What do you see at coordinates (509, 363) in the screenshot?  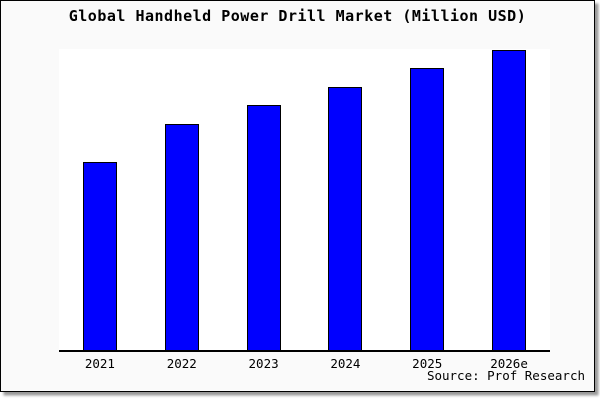 I see `x-tick-2026e: 2026e` at bounding box center [509, 363].